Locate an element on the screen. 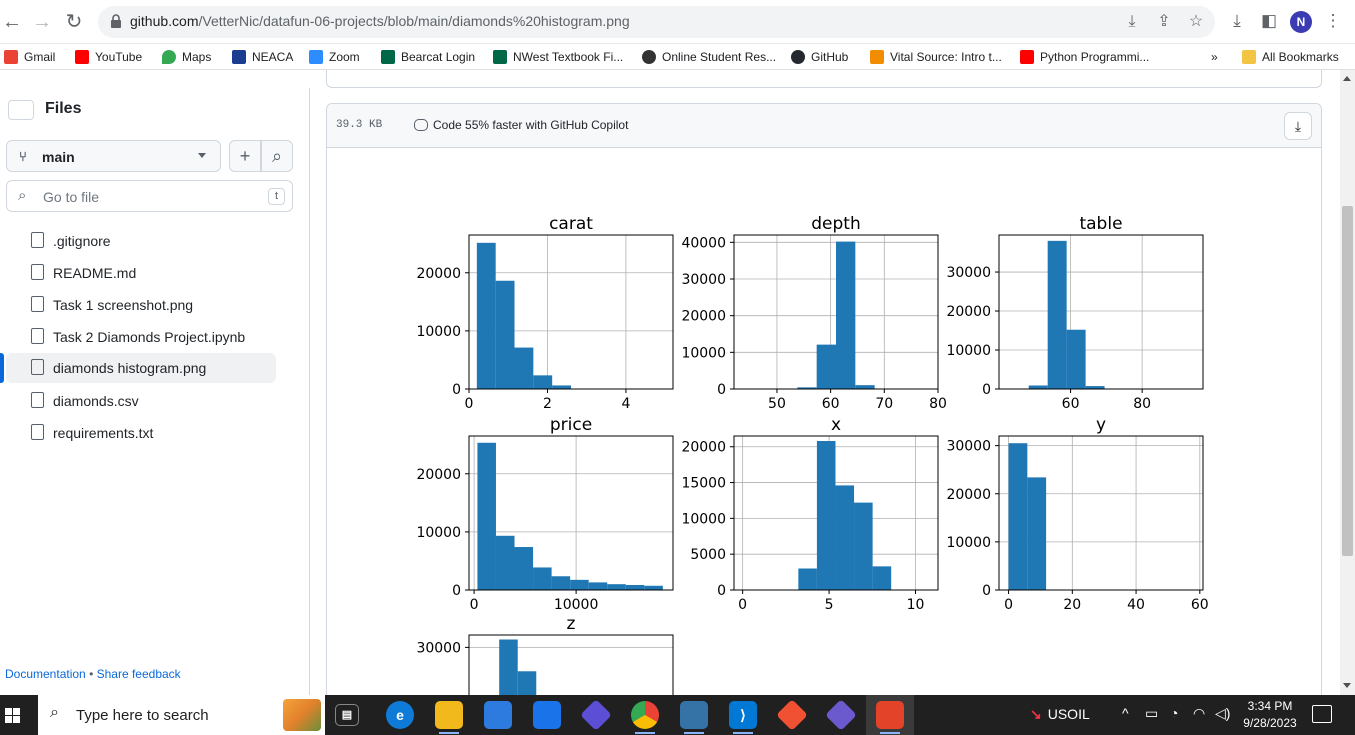 The height and width of the screenshot is (735, 1355). vital-source-icon is located at coordinates (877, 57).